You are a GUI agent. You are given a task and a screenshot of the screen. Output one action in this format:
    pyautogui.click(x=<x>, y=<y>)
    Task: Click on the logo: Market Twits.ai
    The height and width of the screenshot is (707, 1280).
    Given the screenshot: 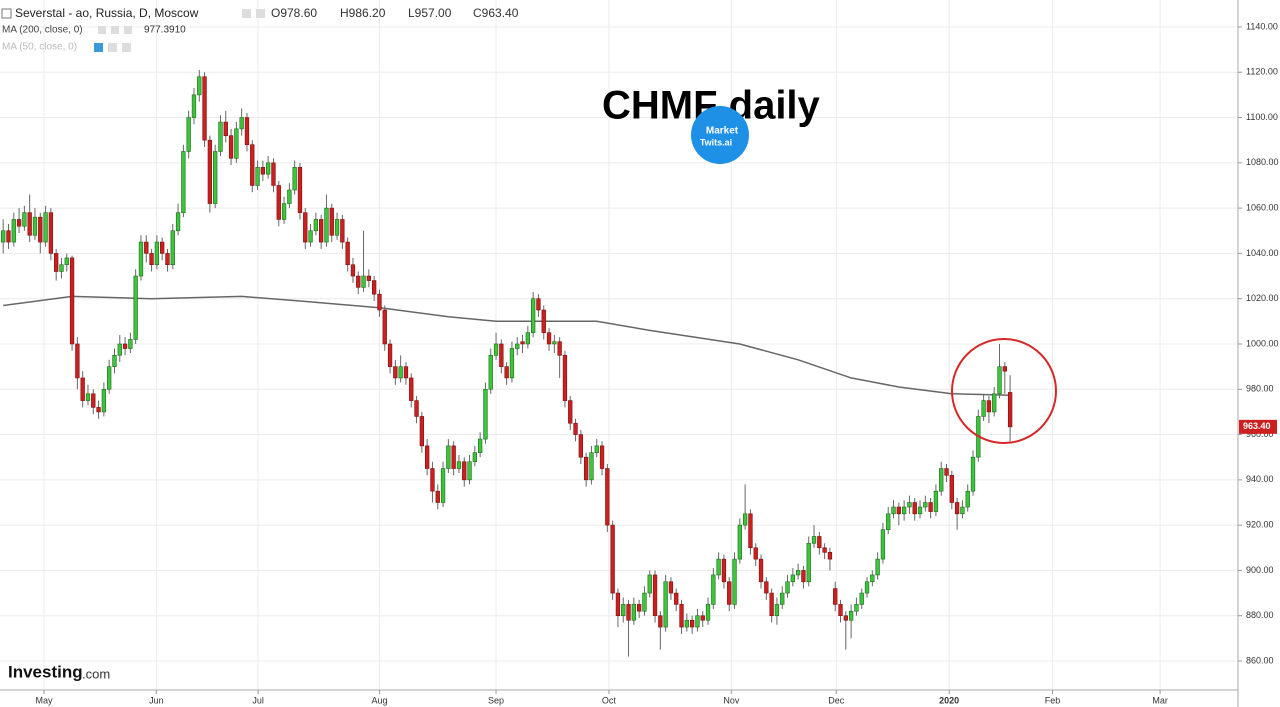 What is the action you would take?
    pyautogui.click(x=720, y=135)
    